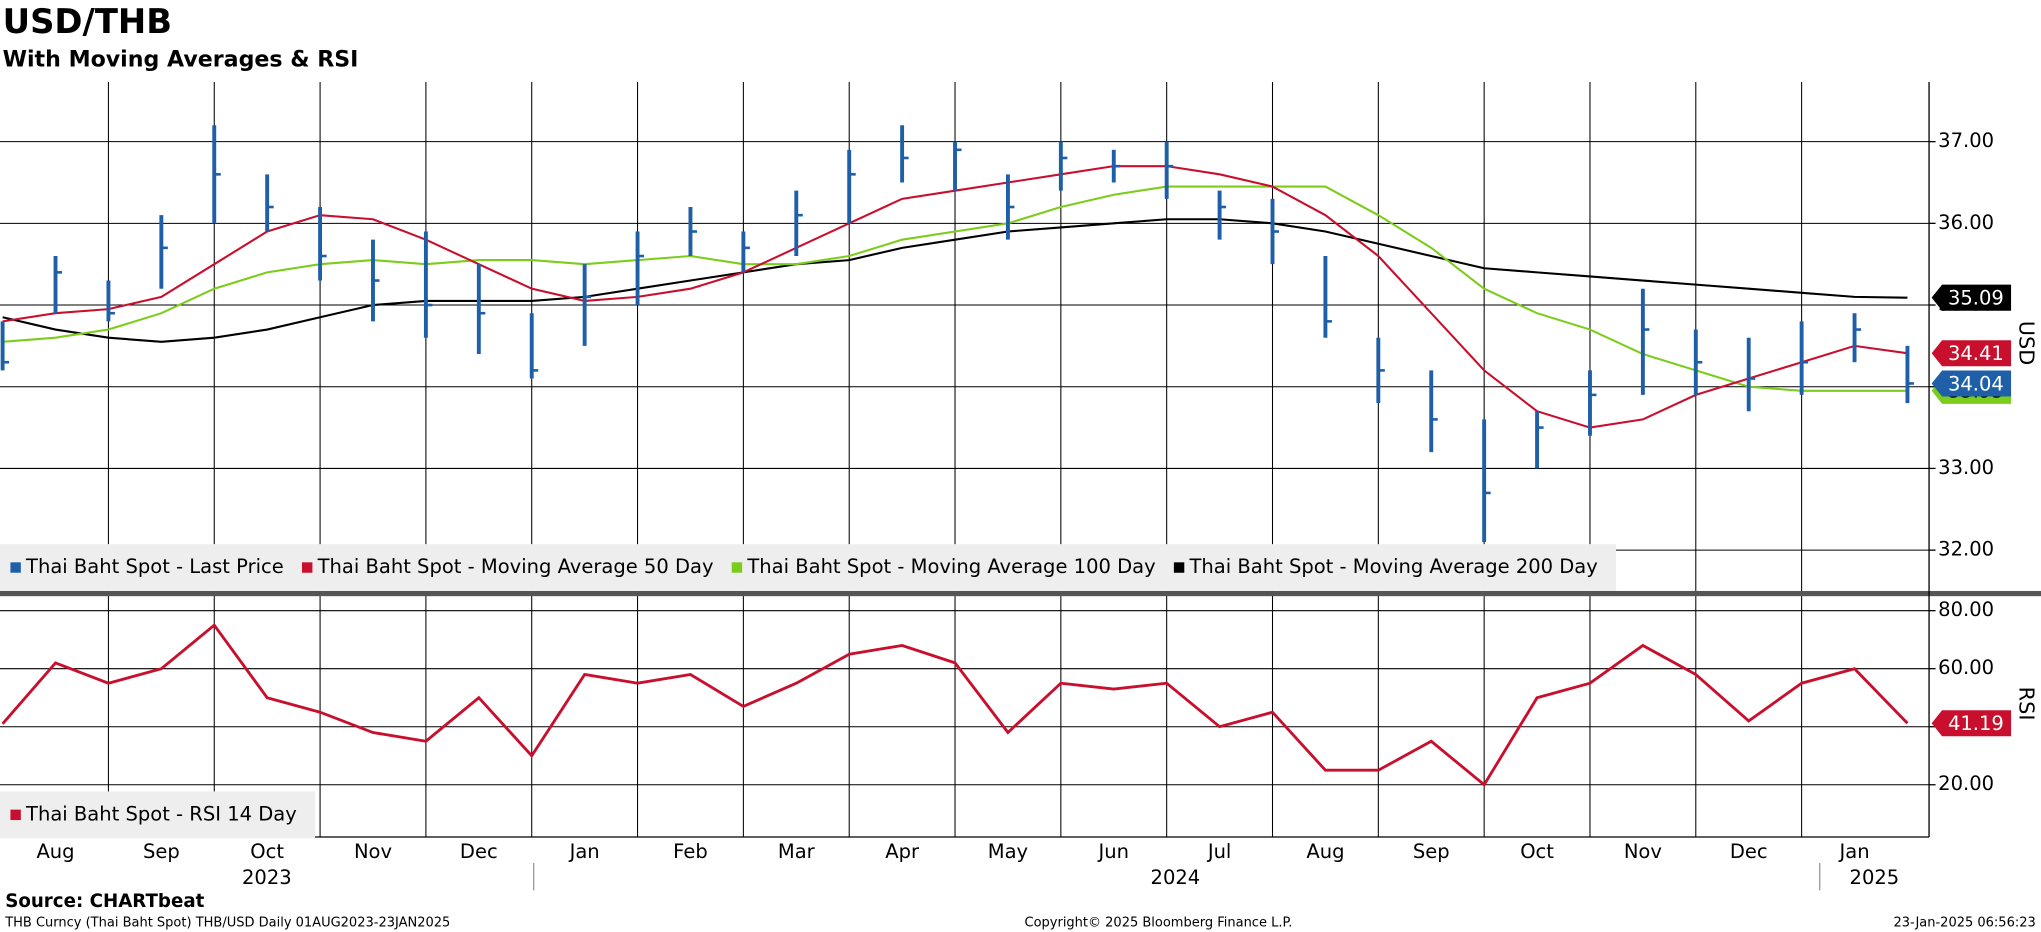 The width and height of the screenshot is (2041, 932). I want to click on x-tick-label: Apr, so click(902, 851).